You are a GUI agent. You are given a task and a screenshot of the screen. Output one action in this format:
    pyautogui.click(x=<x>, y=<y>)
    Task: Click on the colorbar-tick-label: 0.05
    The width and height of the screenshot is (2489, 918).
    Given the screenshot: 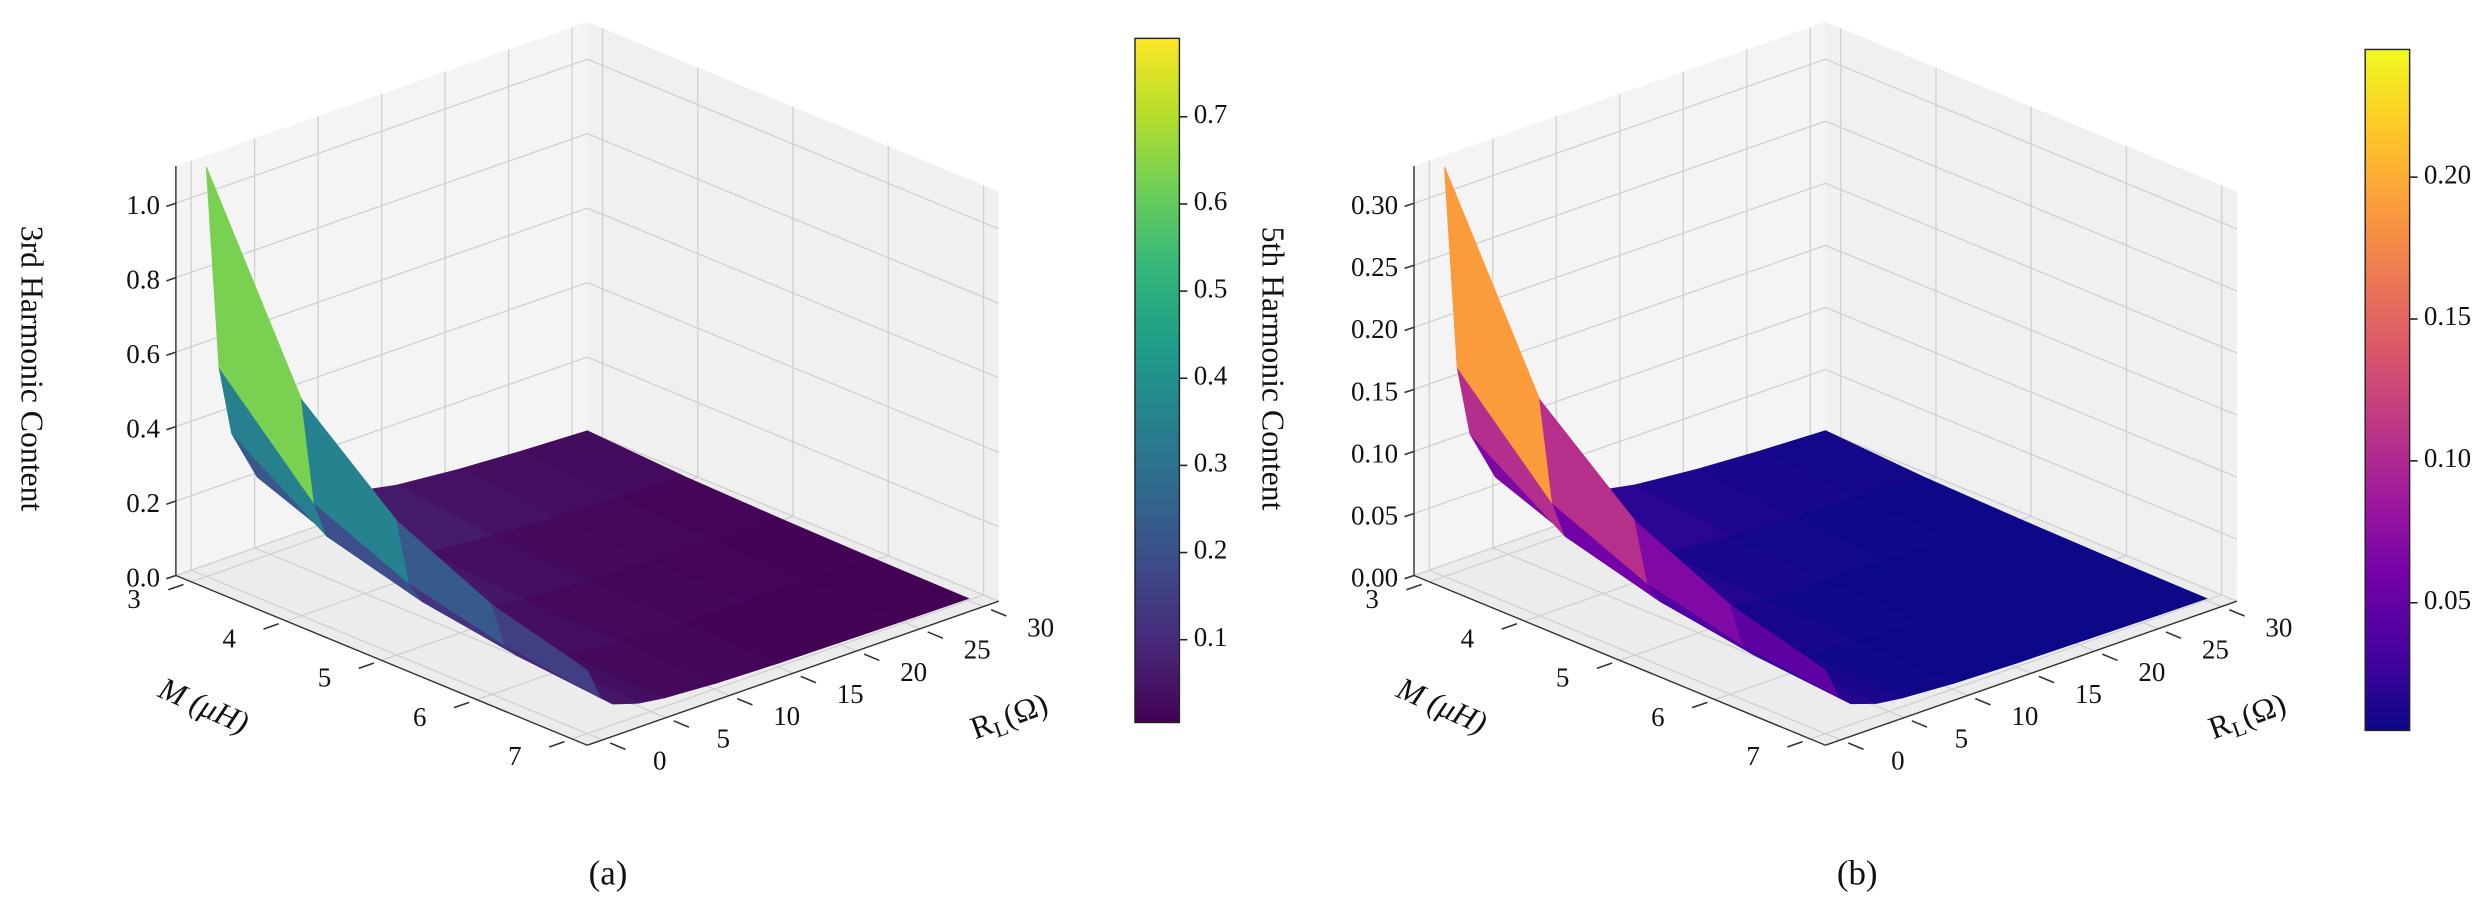 What is the action you would take?
    pyautogui.click(x=2447, y=600)
    